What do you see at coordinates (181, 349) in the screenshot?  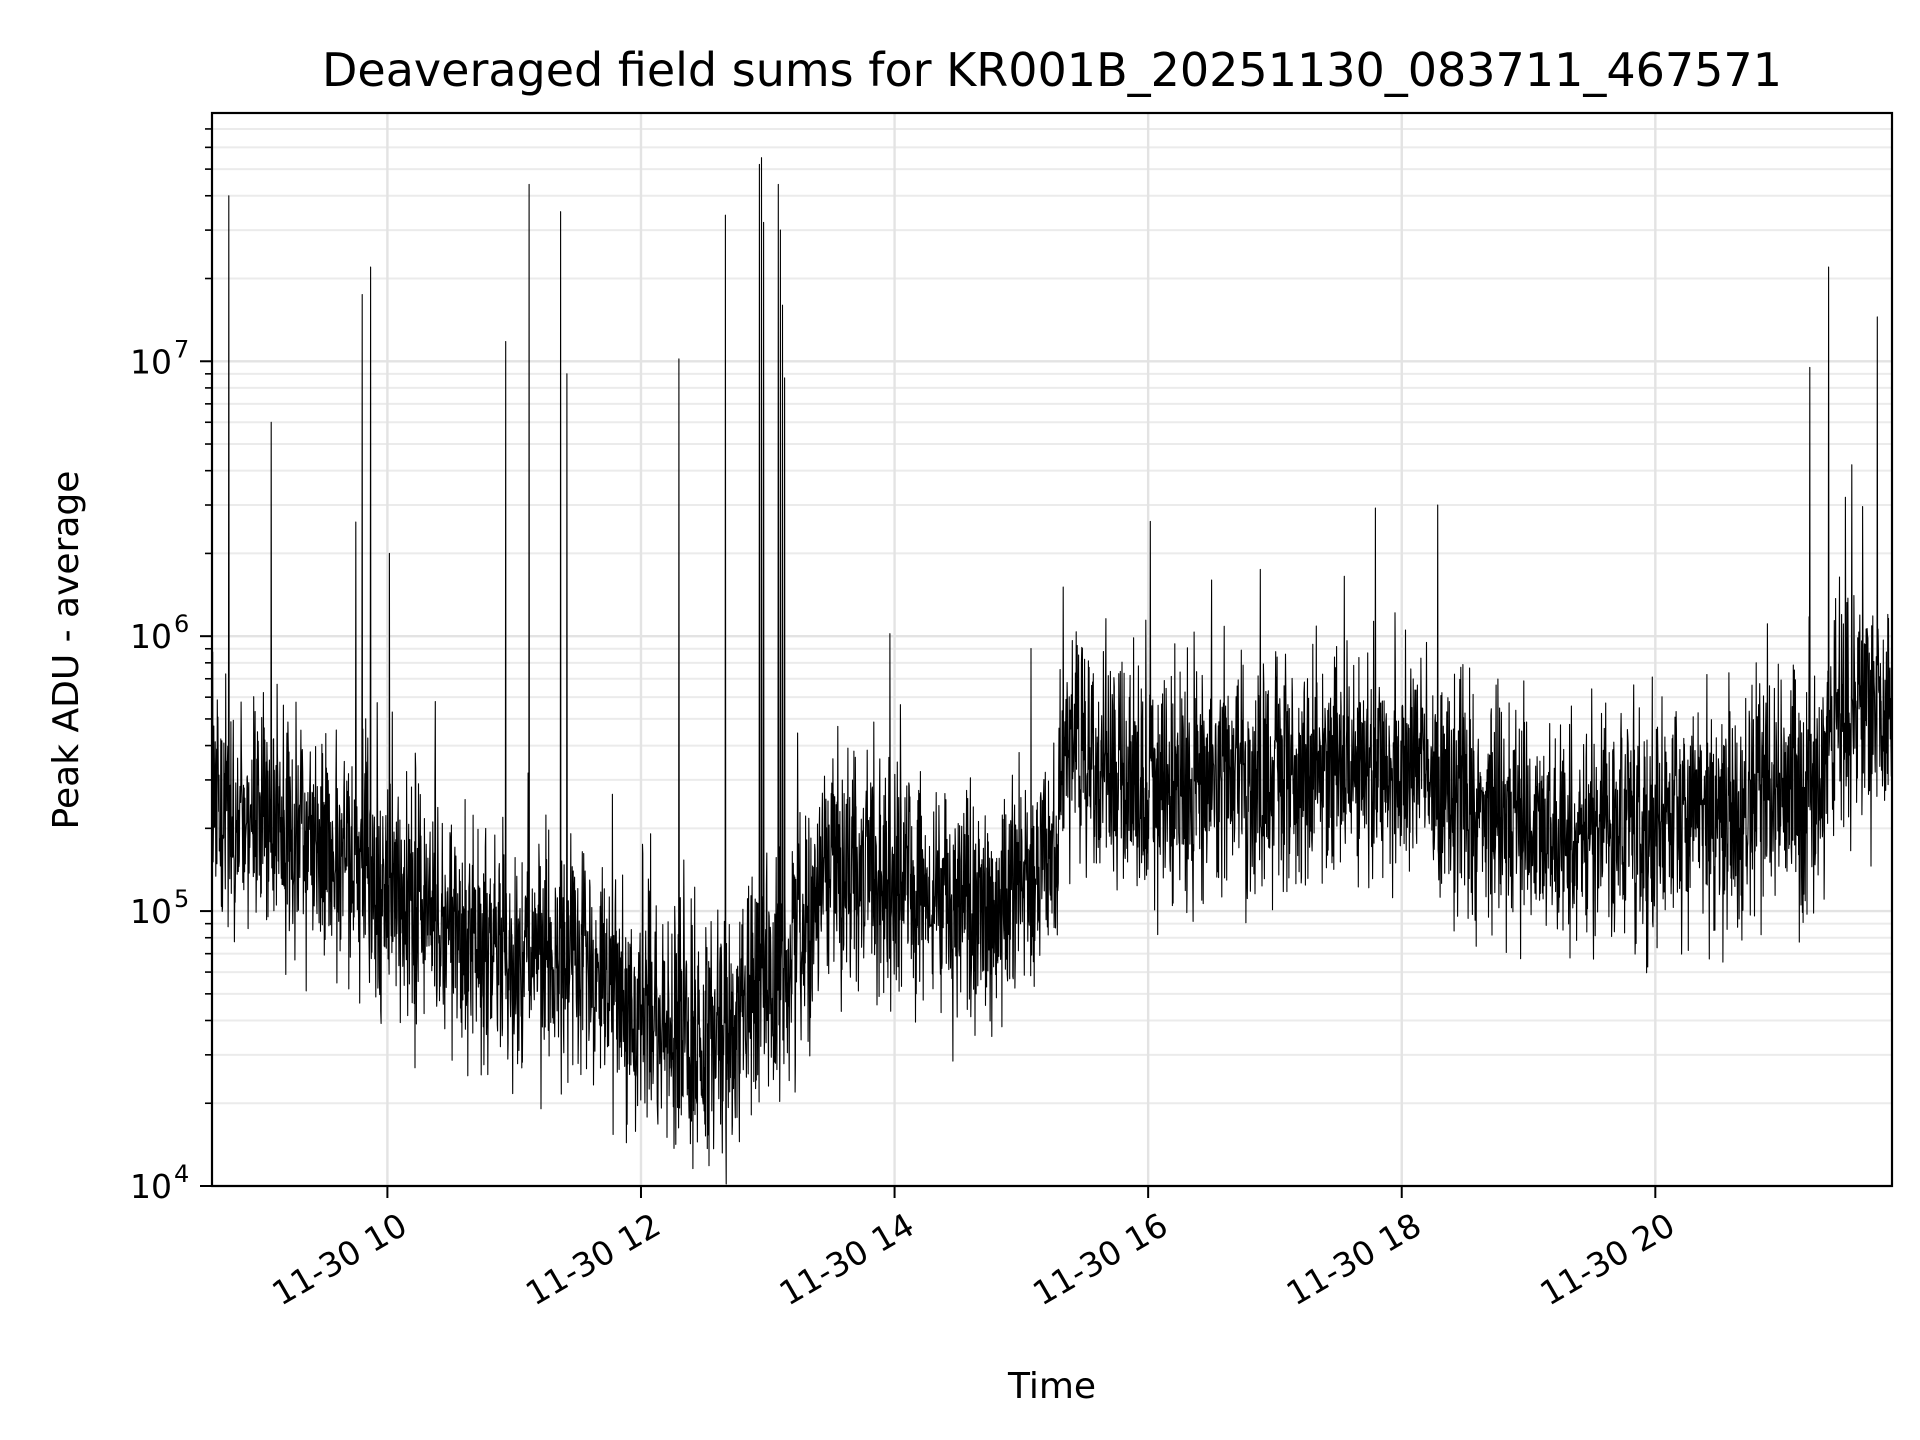 I see `y-tick-exponent: 7` at bounding box center [181, 349].